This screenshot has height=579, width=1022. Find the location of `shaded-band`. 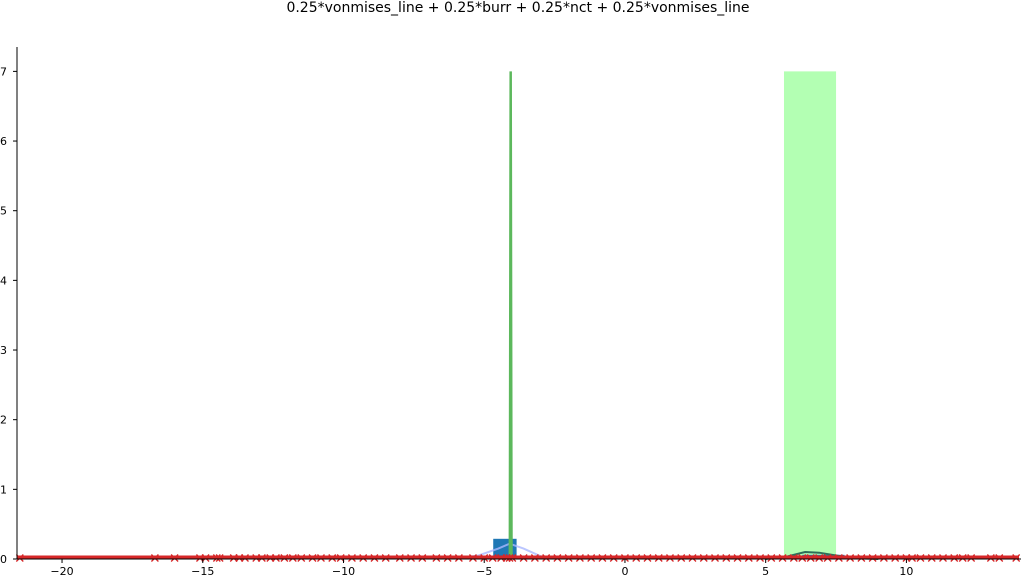

shaded-band is located at coordinates (810, 315).